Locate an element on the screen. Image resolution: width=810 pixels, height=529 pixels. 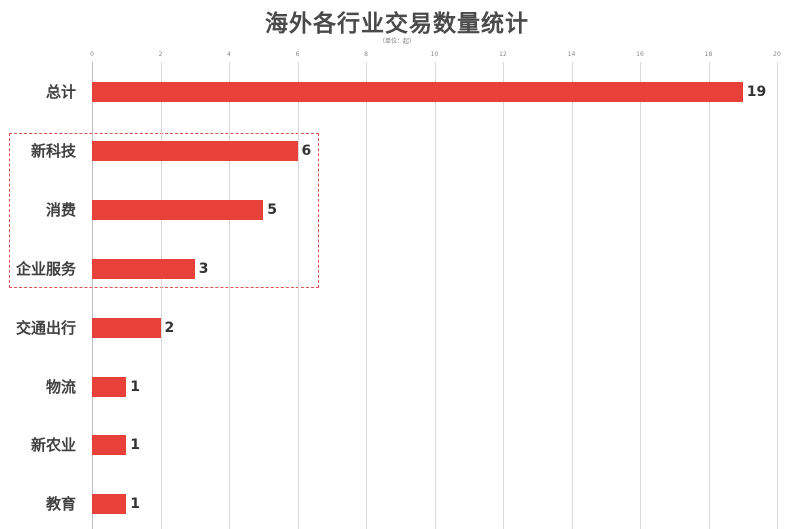
category-label: 消费 is located at coordinates (60, 210).